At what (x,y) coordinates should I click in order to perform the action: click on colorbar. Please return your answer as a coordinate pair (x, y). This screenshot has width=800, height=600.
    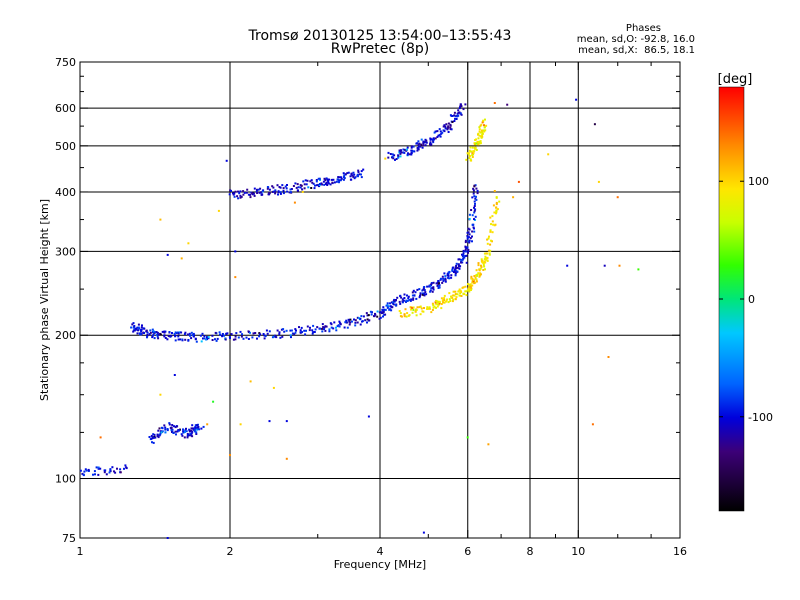
    Looking at the image, I should click on (731, 299).